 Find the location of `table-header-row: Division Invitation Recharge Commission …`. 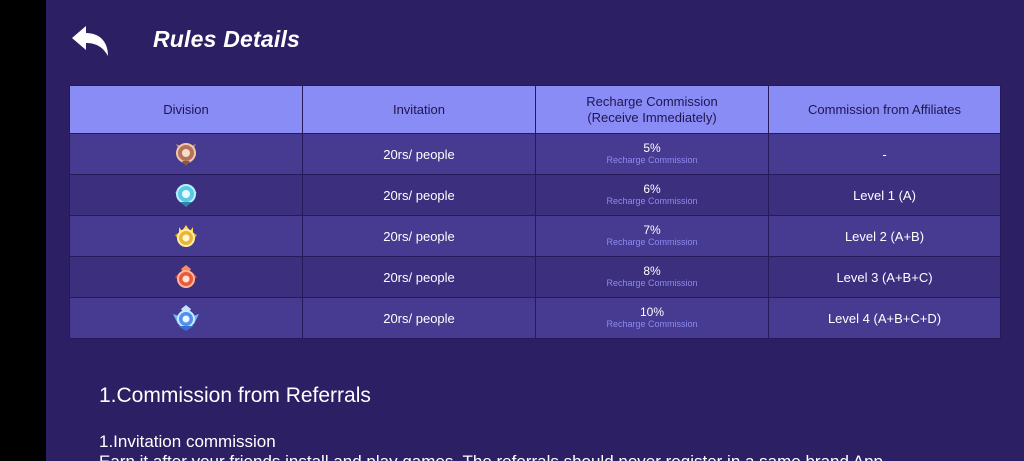

table-header-row: Division Invitation Recharge Commission … is located at coordinates (535, 109).